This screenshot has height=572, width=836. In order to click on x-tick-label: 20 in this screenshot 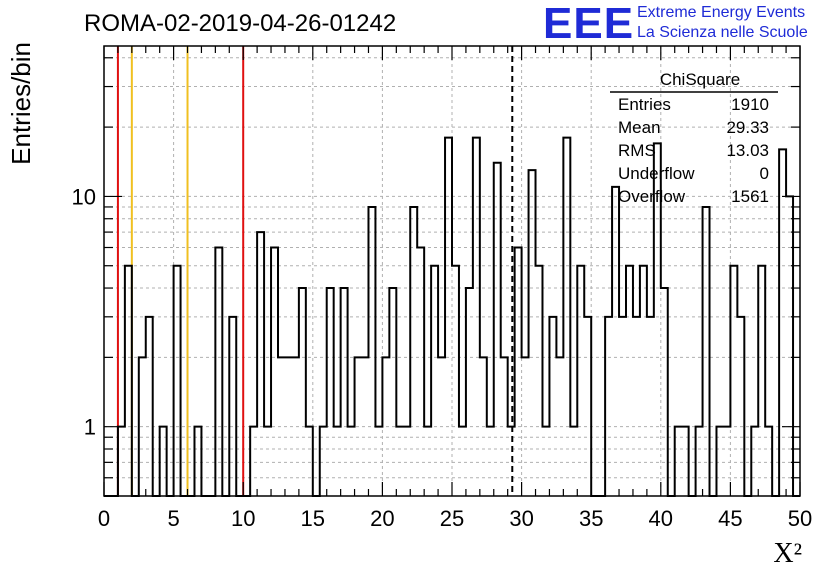, I will do `click(382, 518)`.